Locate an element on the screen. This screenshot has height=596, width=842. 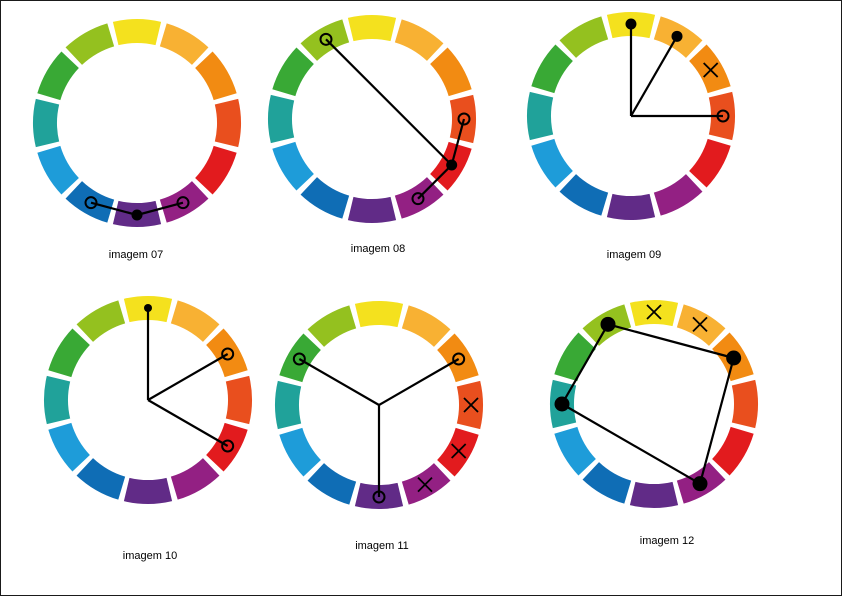
caption-imagem-11: imagem 11 is located at coordinates (382, 546).